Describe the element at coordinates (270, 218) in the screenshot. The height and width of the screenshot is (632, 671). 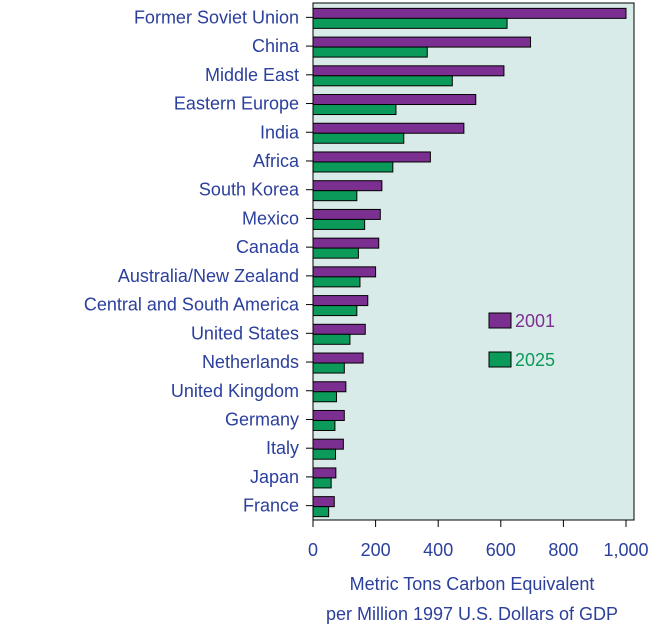
I see `category-label-mexico: Mexico` at that location.